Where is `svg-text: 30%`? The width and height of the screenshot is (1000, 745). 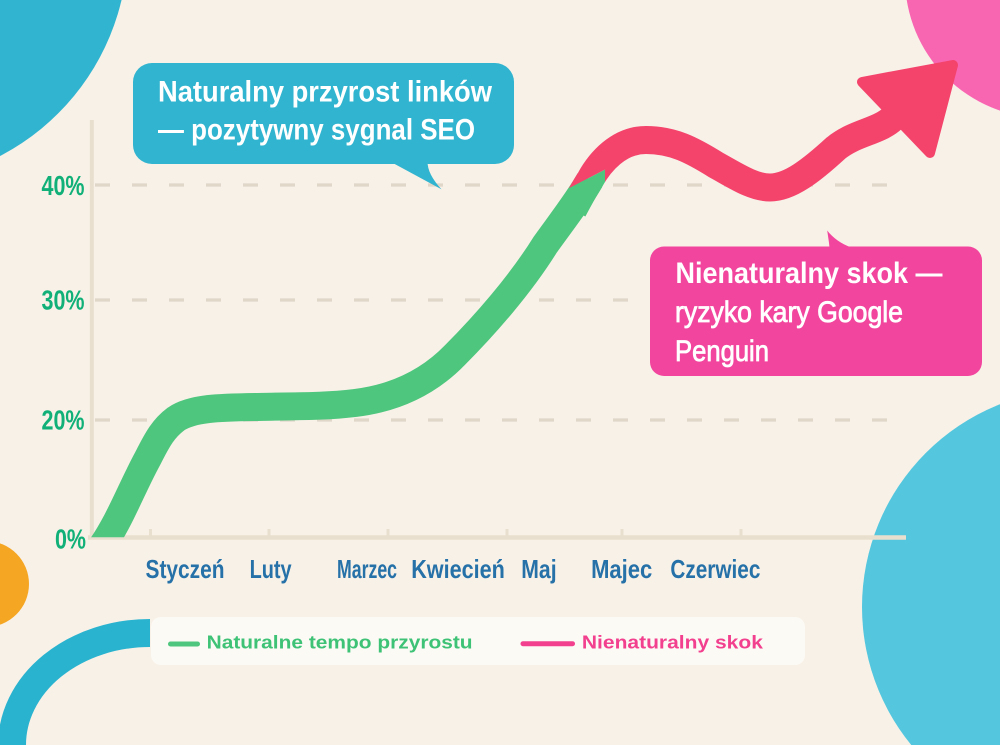
svg-text: 30% is located at coordinates (63, 300).